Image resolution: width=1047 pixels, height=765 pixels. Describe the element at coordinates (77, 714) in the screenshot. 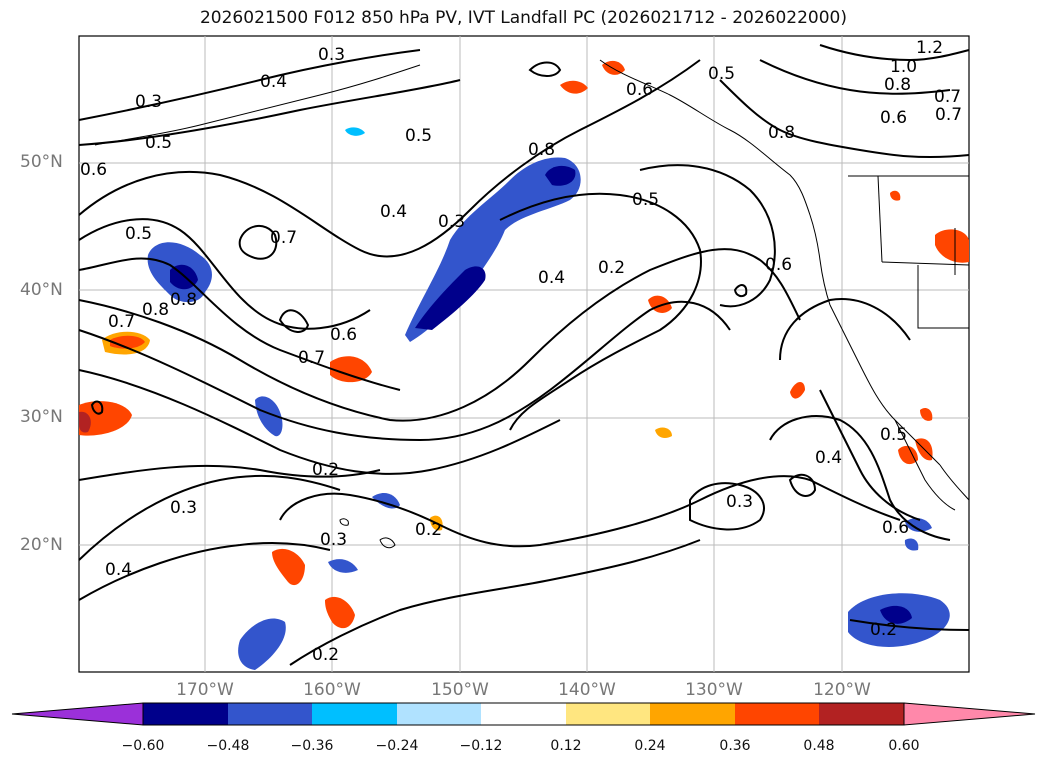

I see `colorbar-extend-left` at that location.